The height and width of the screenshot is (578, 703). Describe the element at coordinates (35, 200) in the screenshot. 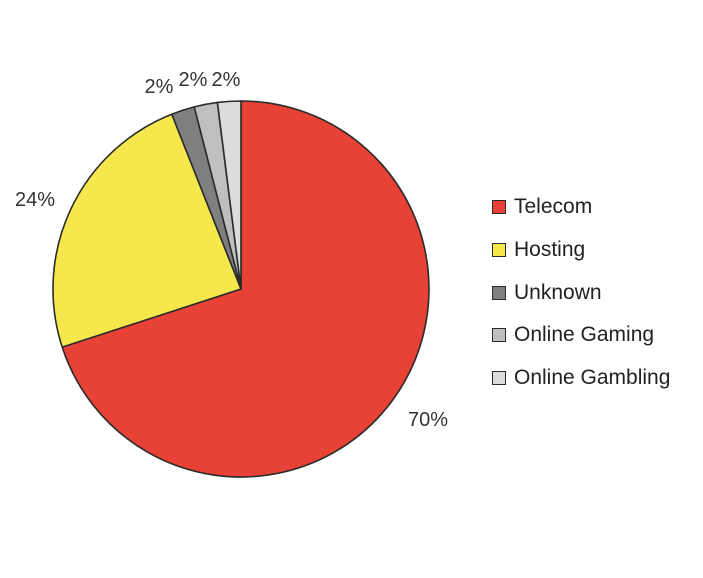

I see `data-label-hosting: 24%` at that location.